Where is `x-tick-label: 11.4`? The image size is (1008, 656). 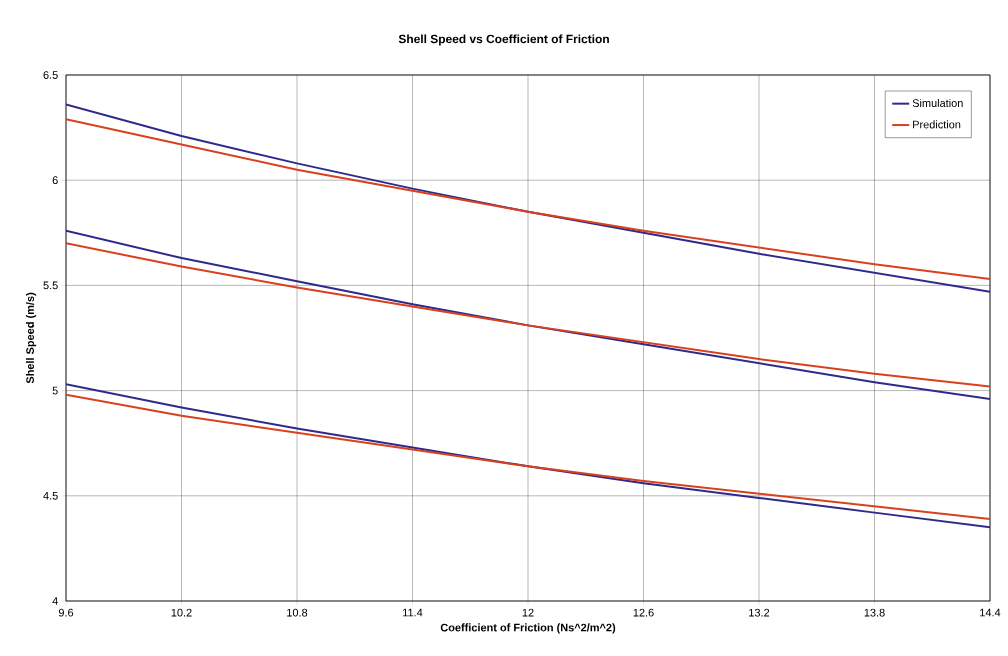 x-tick-label: 11.4 is located at coordinates (413, 612).